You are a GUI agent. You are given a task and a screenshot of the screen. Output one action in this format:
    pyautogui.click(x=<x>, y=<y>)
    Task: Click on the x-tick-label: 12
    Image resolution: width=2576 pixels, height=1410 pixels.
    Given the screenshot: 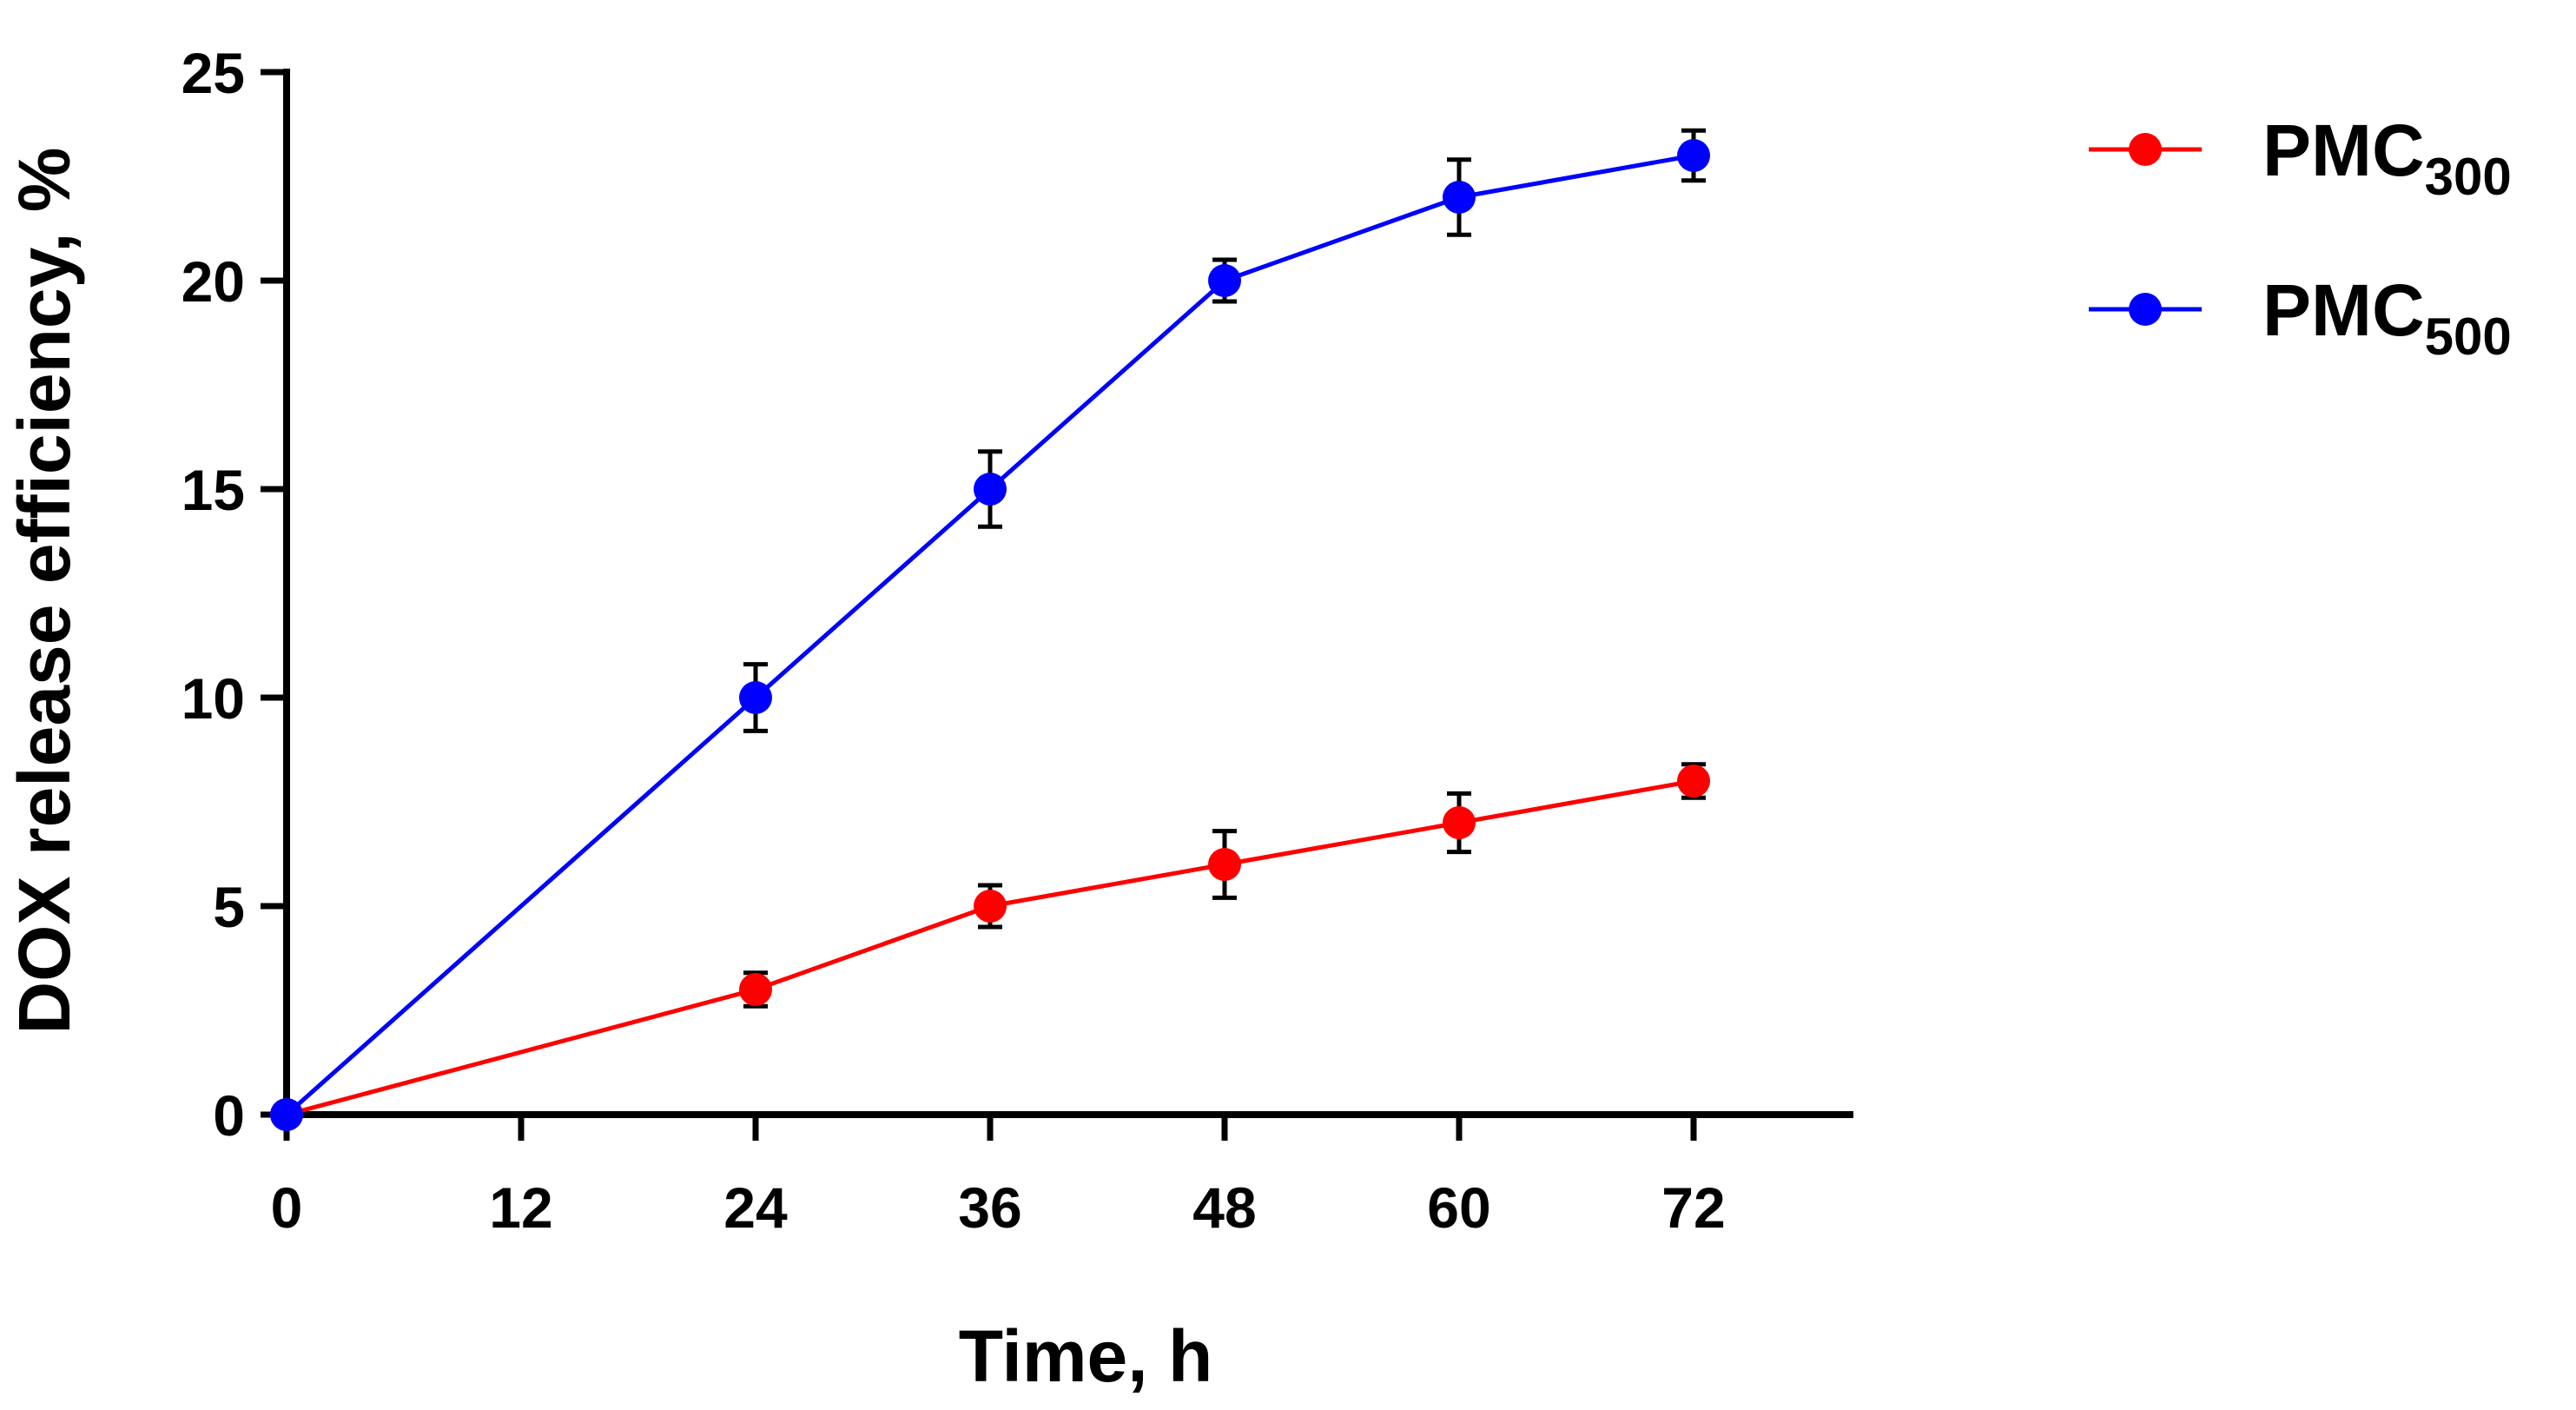 What is the action you would take?
    pyautogui.click(x=520, y=1207)
    